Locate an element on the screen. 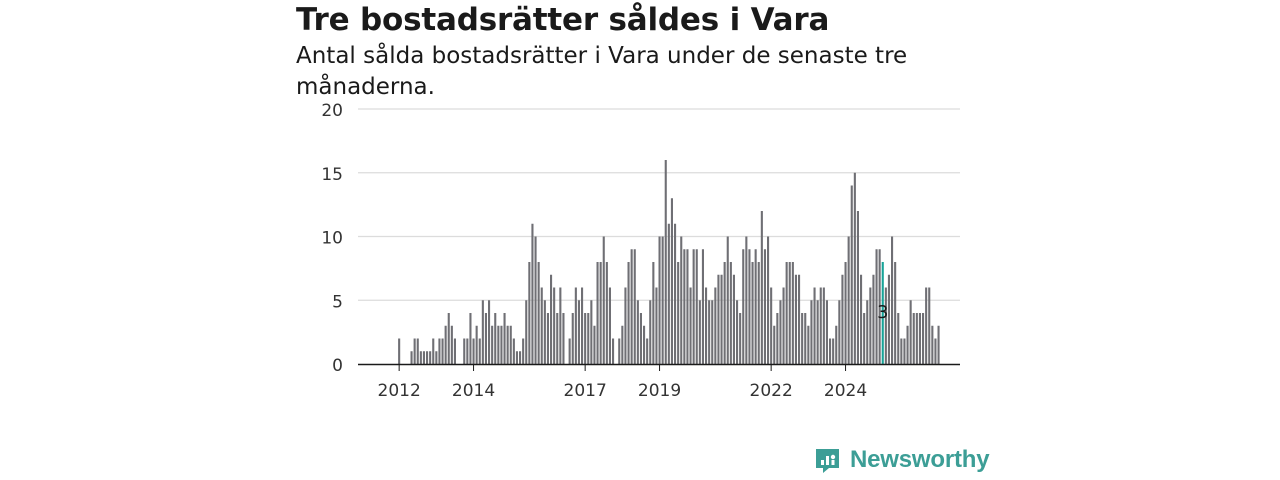  y-tick-label: 0 is located at coordinates (337, 366).